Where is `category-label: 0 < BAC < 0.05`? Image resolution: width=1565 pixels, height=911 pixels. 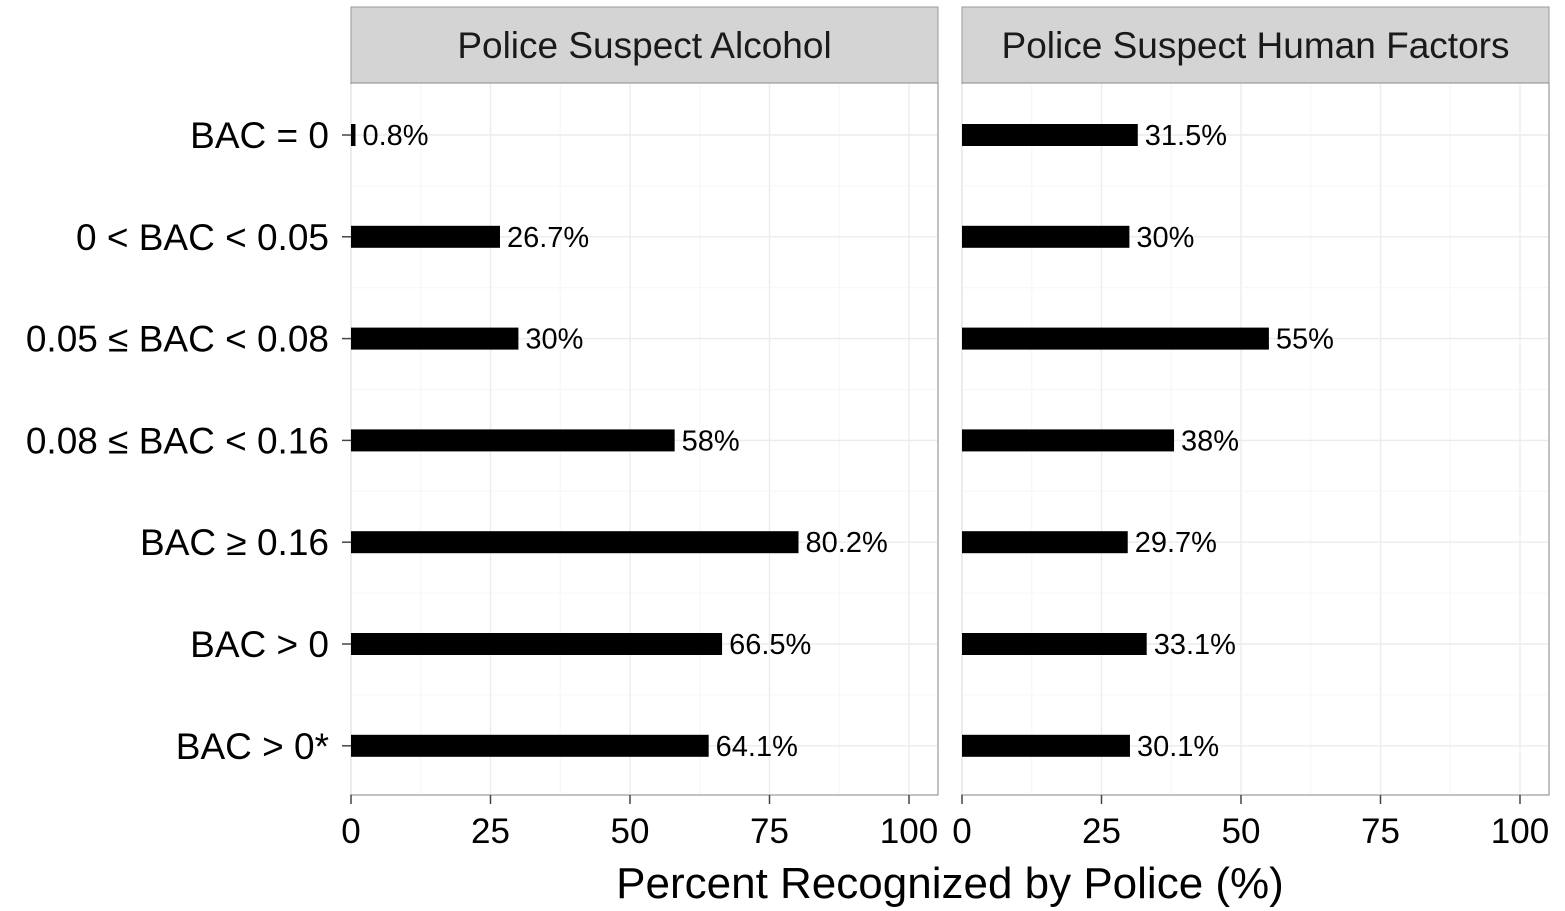 category-label: 0 < BAC < 0.05 is located at coordinates (202, 237).